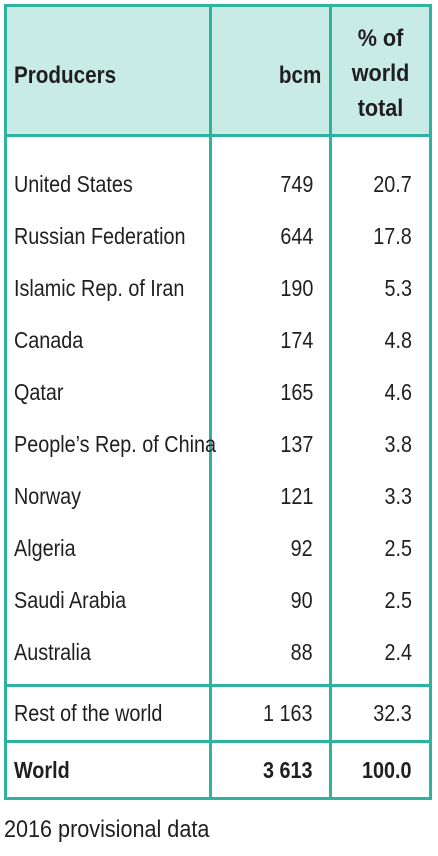 The image size is (438, 856). Describe the element at coordinates (48, 496) in the screenshot. I see `producer-name: Norway` at that location.